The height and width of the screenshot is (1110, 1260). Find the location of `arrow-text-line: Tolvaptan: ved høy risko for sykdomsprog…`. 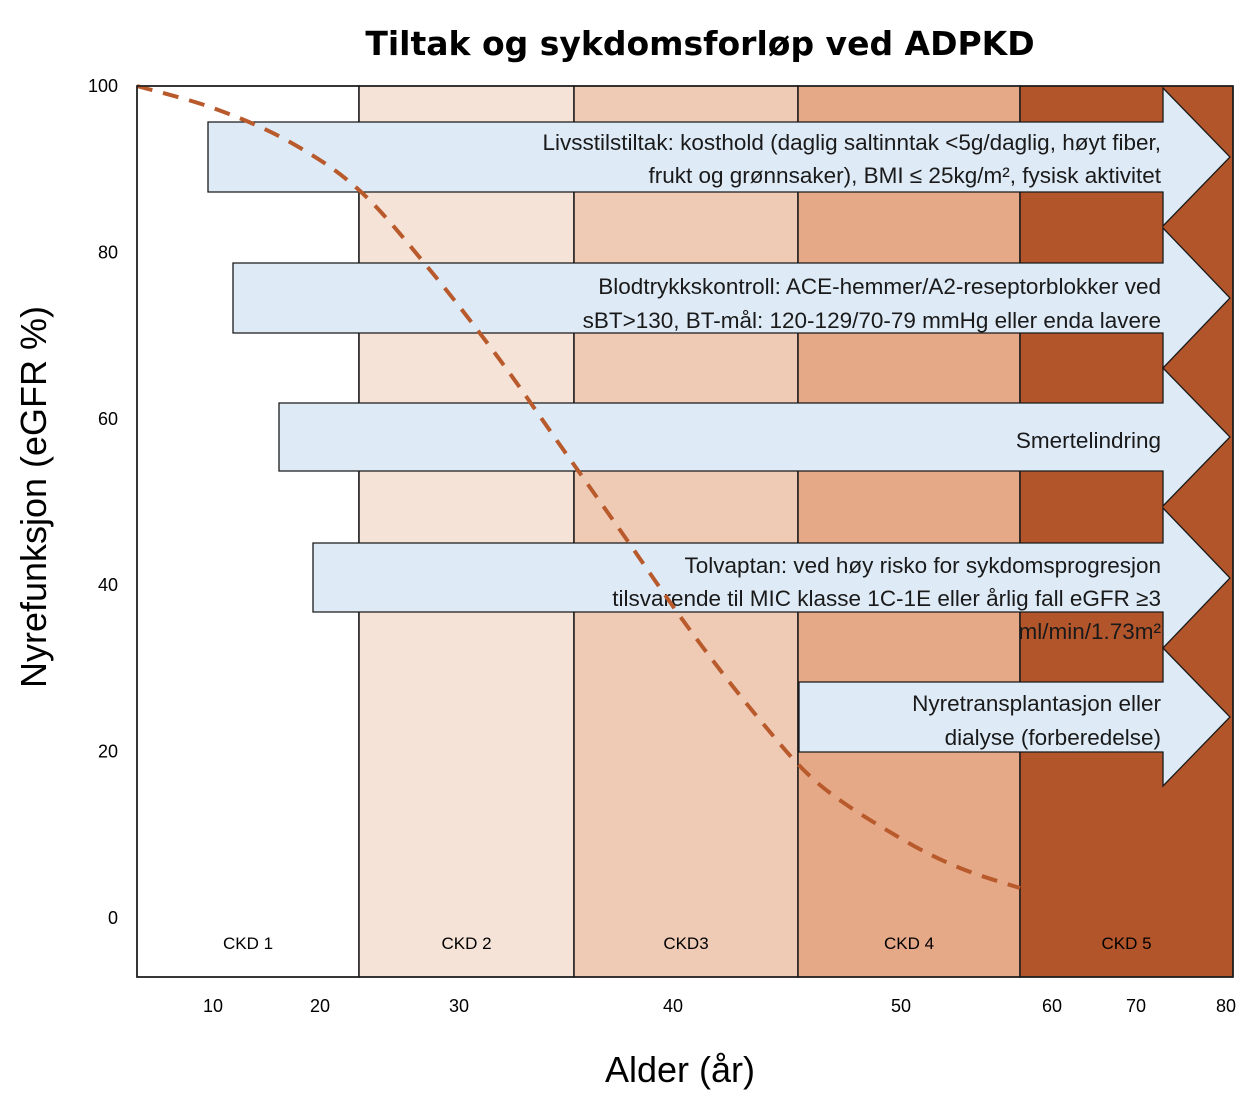

arrow-text-line: Tolvaptan: ved høy risko for sykdomsprog… is located at coordinates (923, 565).